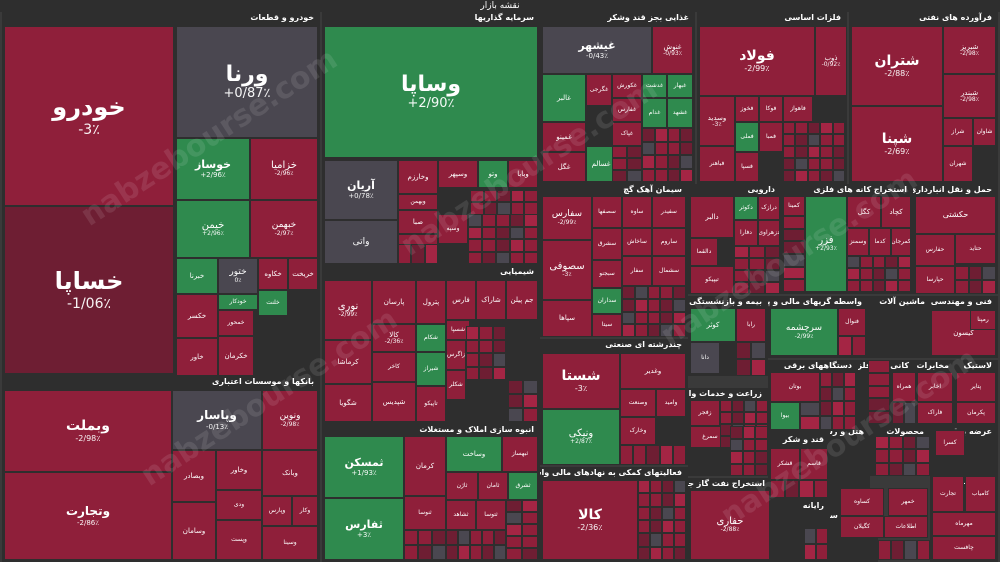 The image size is (1000, 562). Describe the element at coordinates (213, 229) in the screenshot. I see `stock-tile-khimen: خیمن +2/96٪` at that location.